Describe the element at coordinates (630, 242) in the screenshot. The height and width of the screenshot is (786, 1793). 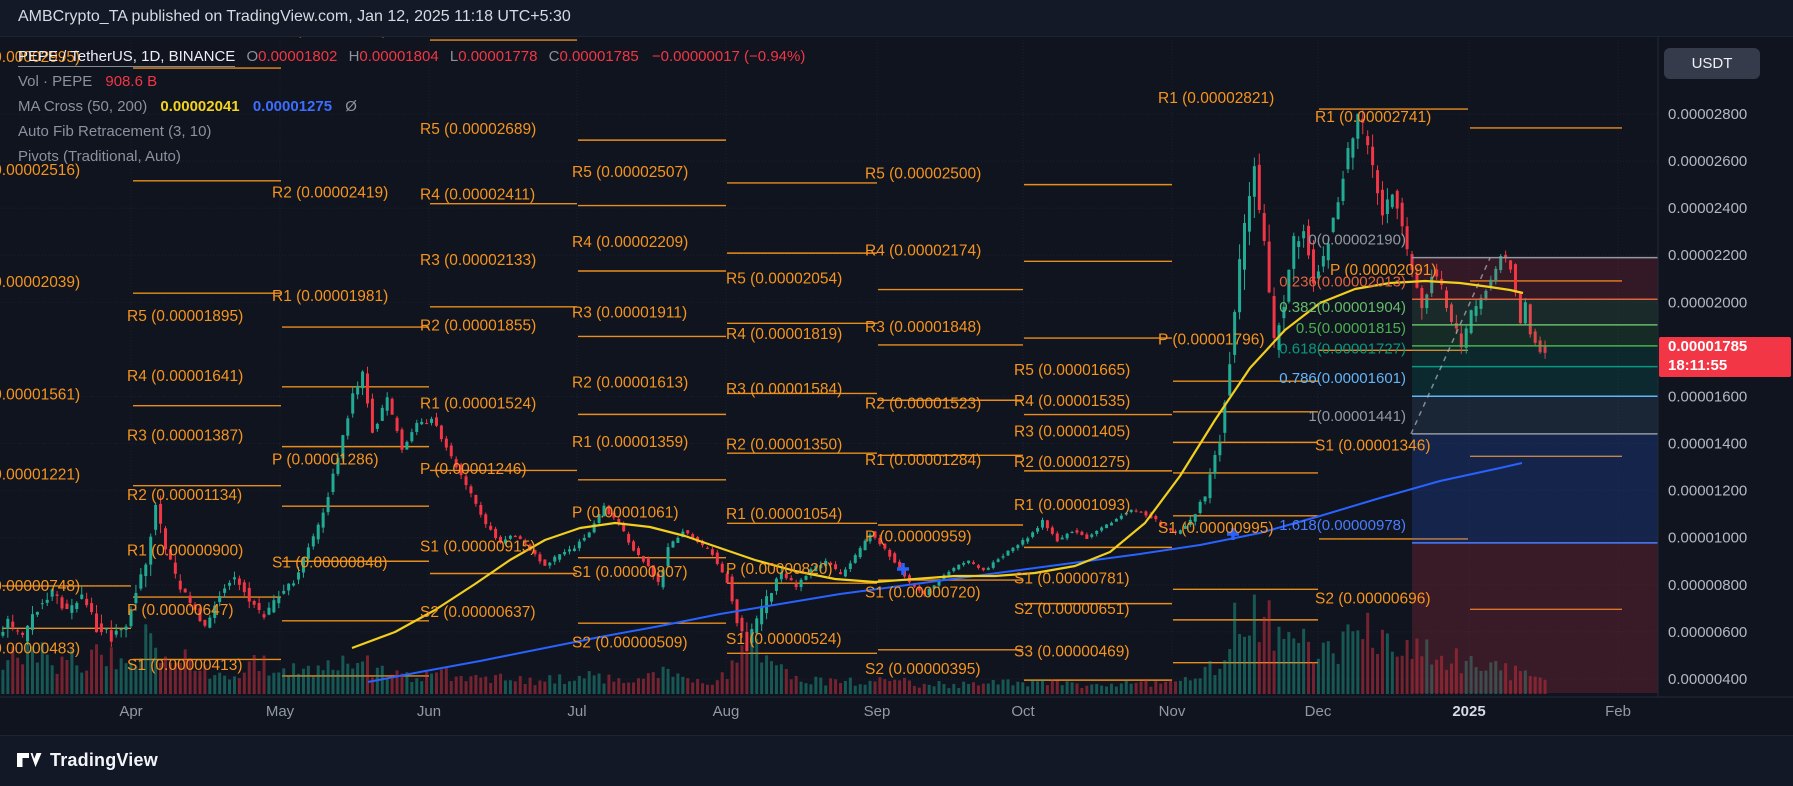
I see `pivot-label: R4 (0.00002209)` at that location.